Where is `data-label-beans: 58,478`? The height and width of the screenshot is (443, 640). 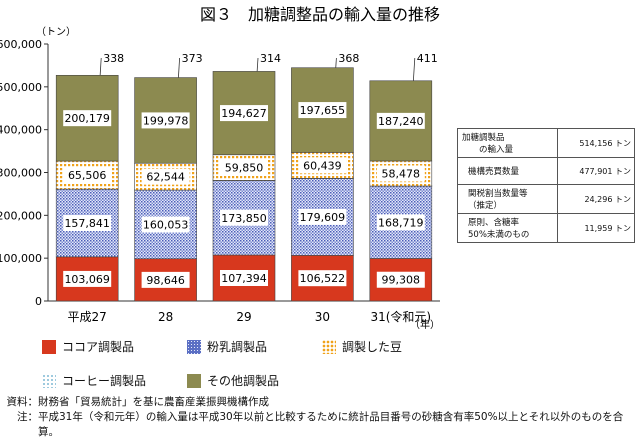 data-label-beans: 58,478 is located at coordinates (401, 173).